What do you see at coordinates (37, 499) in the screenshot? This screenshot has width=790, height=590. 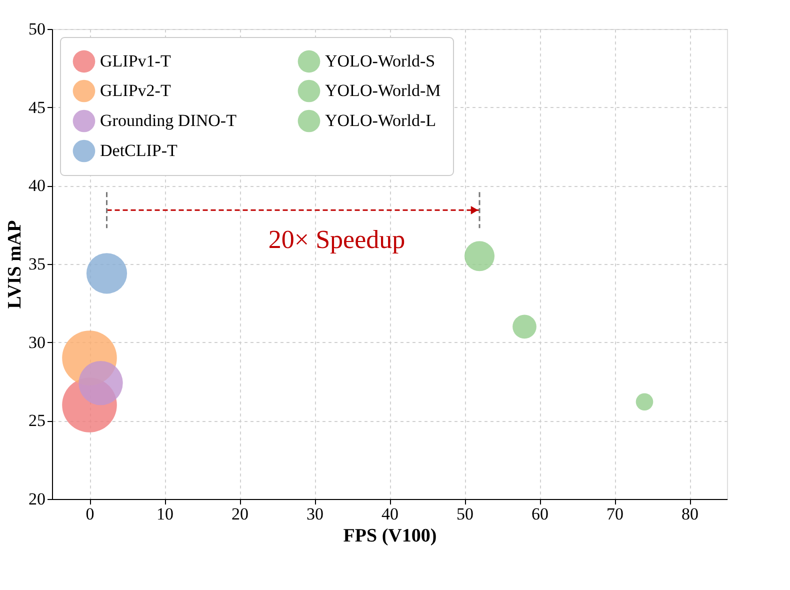 I see `y-tick-label: 20` at bounding box center [37, 499].